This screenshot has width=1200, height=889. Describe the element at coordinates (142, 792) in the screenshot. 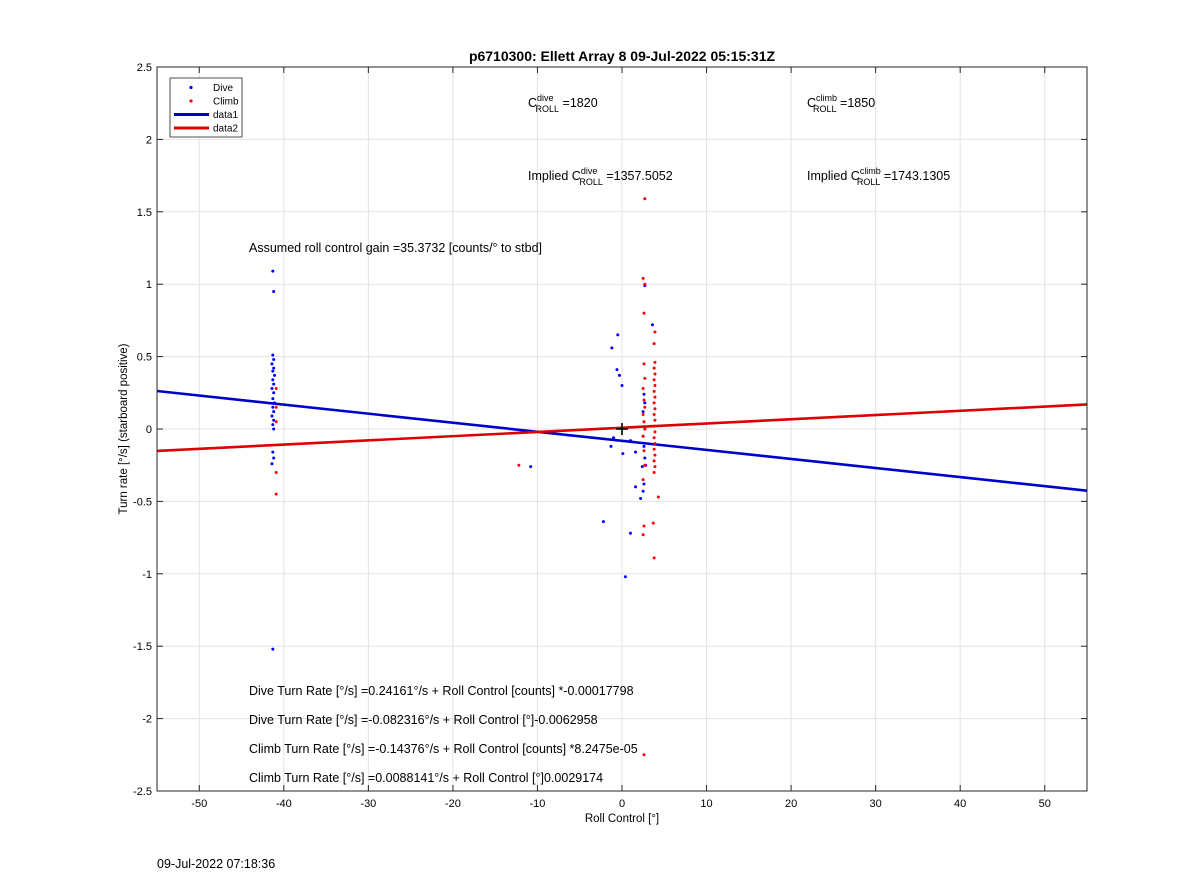

I see `y-tick-label: -2.5` at that location.